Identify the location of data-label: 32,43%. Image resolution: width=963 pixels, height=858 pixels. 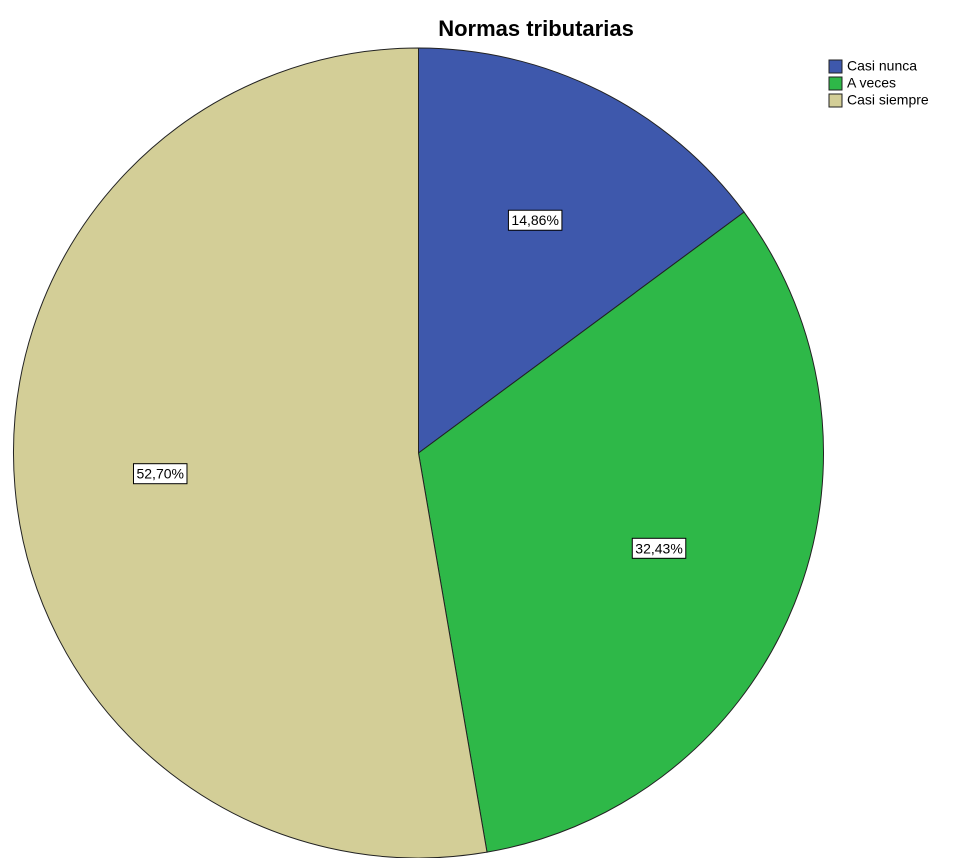
(658, 548).